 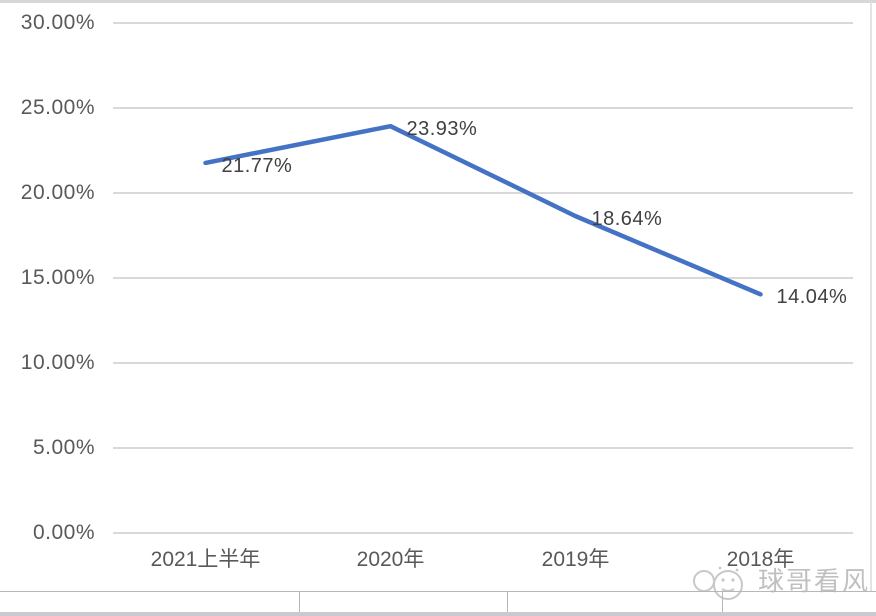 I want to click on x-category-label: 2020年, so click(x=390, y=559).